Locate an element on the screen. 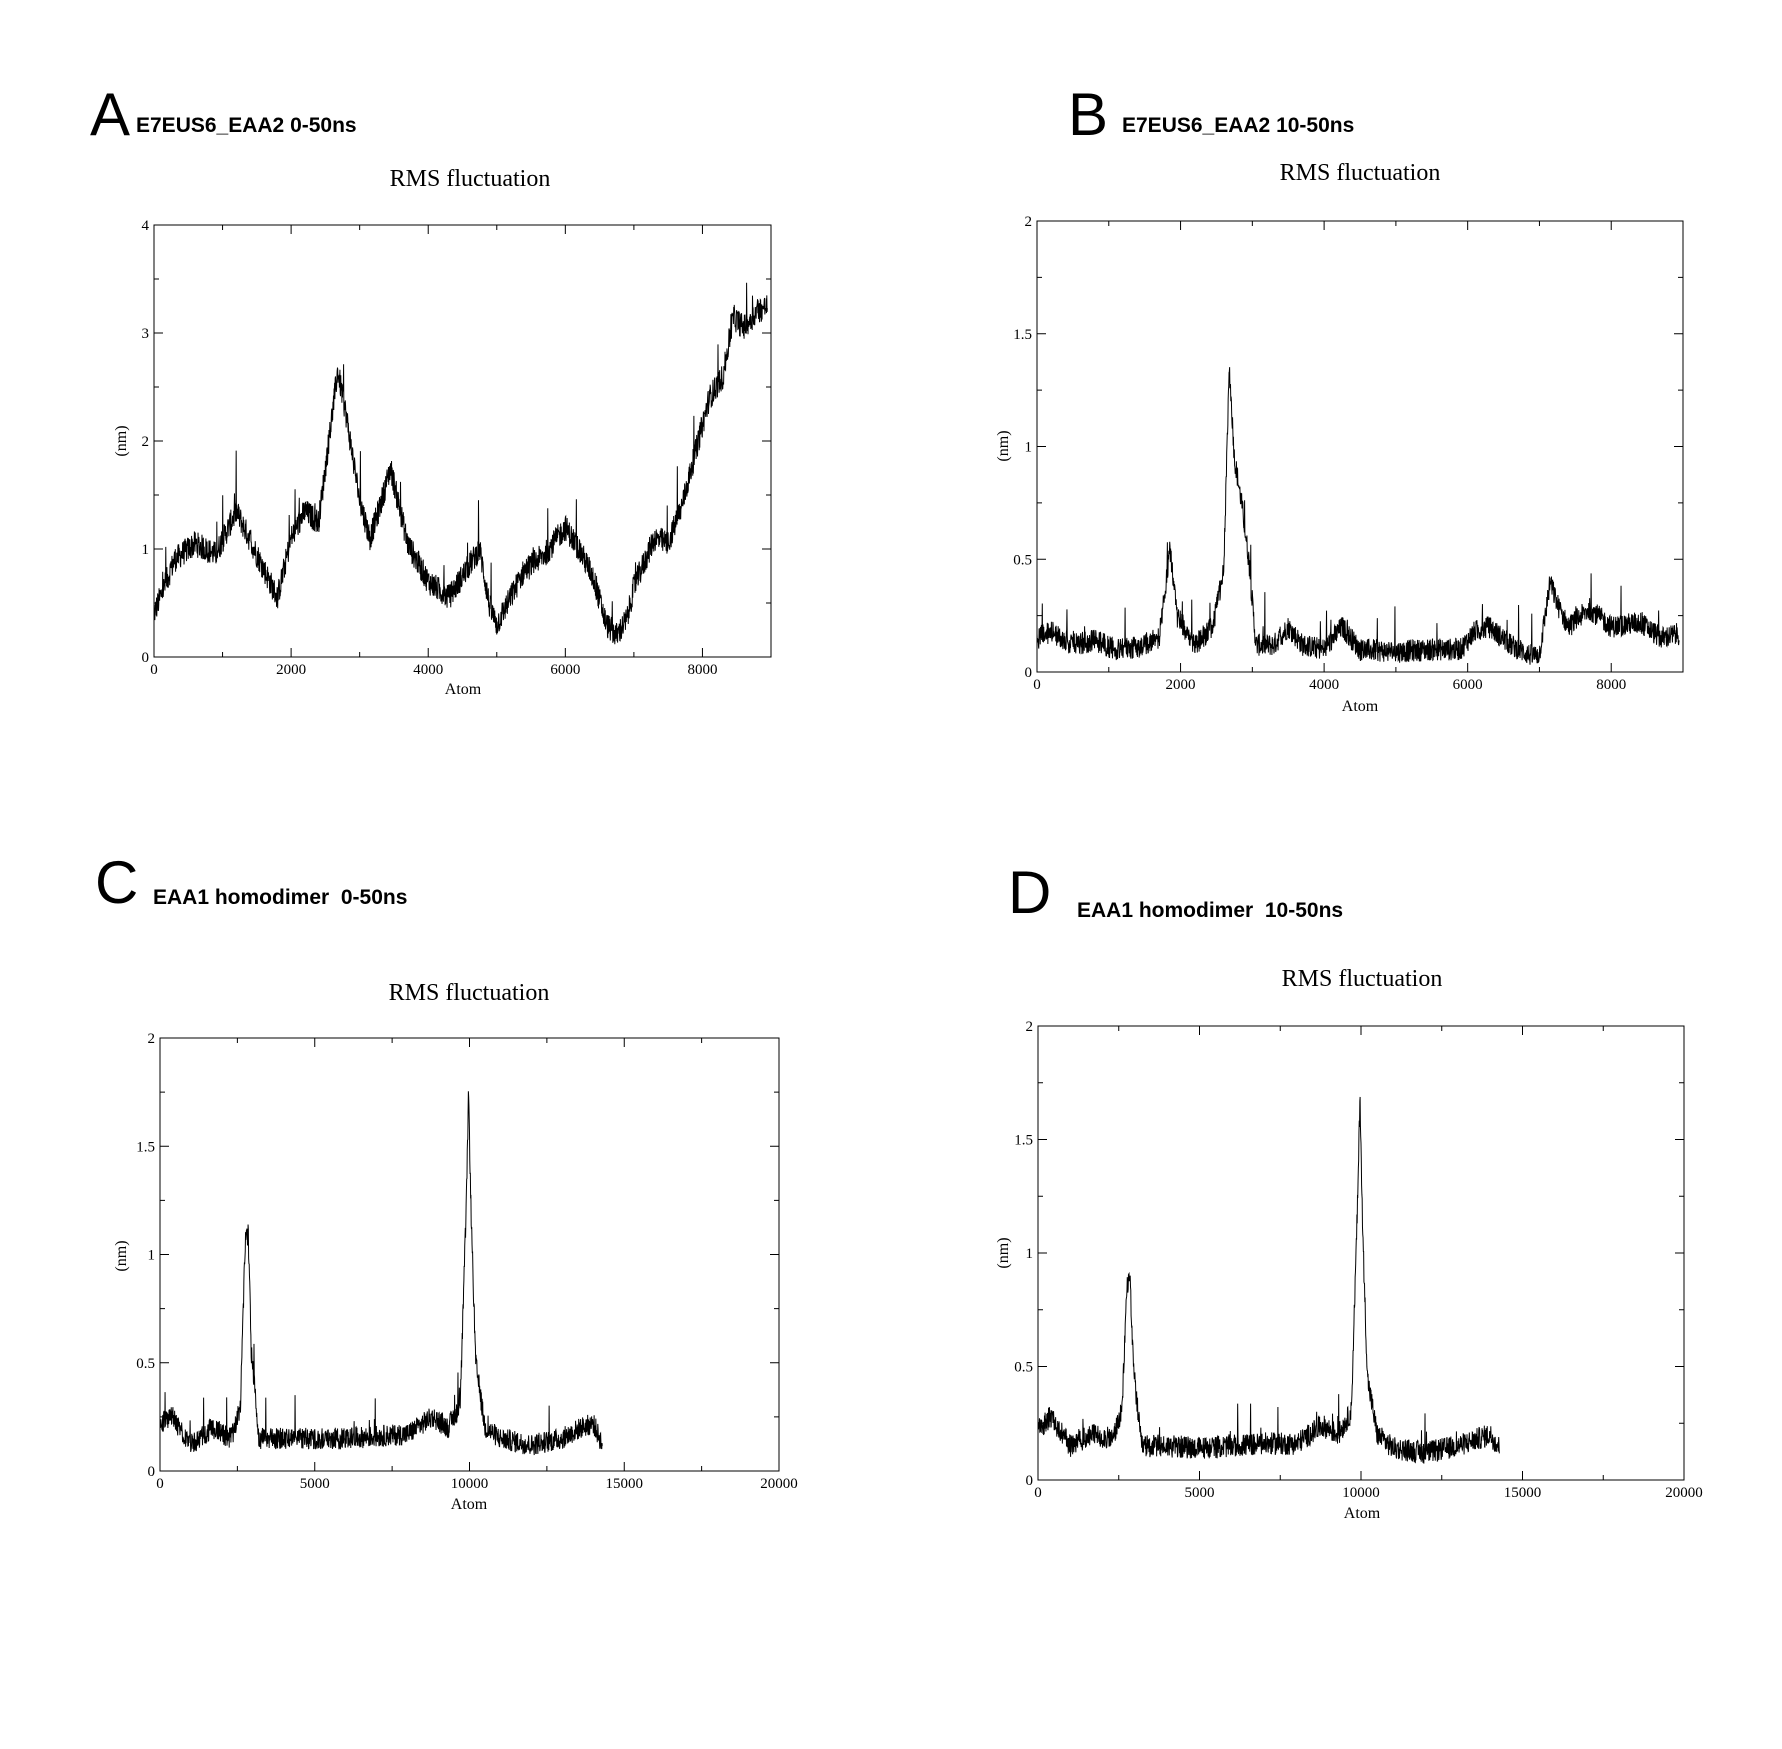 Image resolution: width=1782 pixels, height=1749 pixels. panel-subtitle: EAA1 homodimer 10-50ns is located at coordinates (1210, 910).